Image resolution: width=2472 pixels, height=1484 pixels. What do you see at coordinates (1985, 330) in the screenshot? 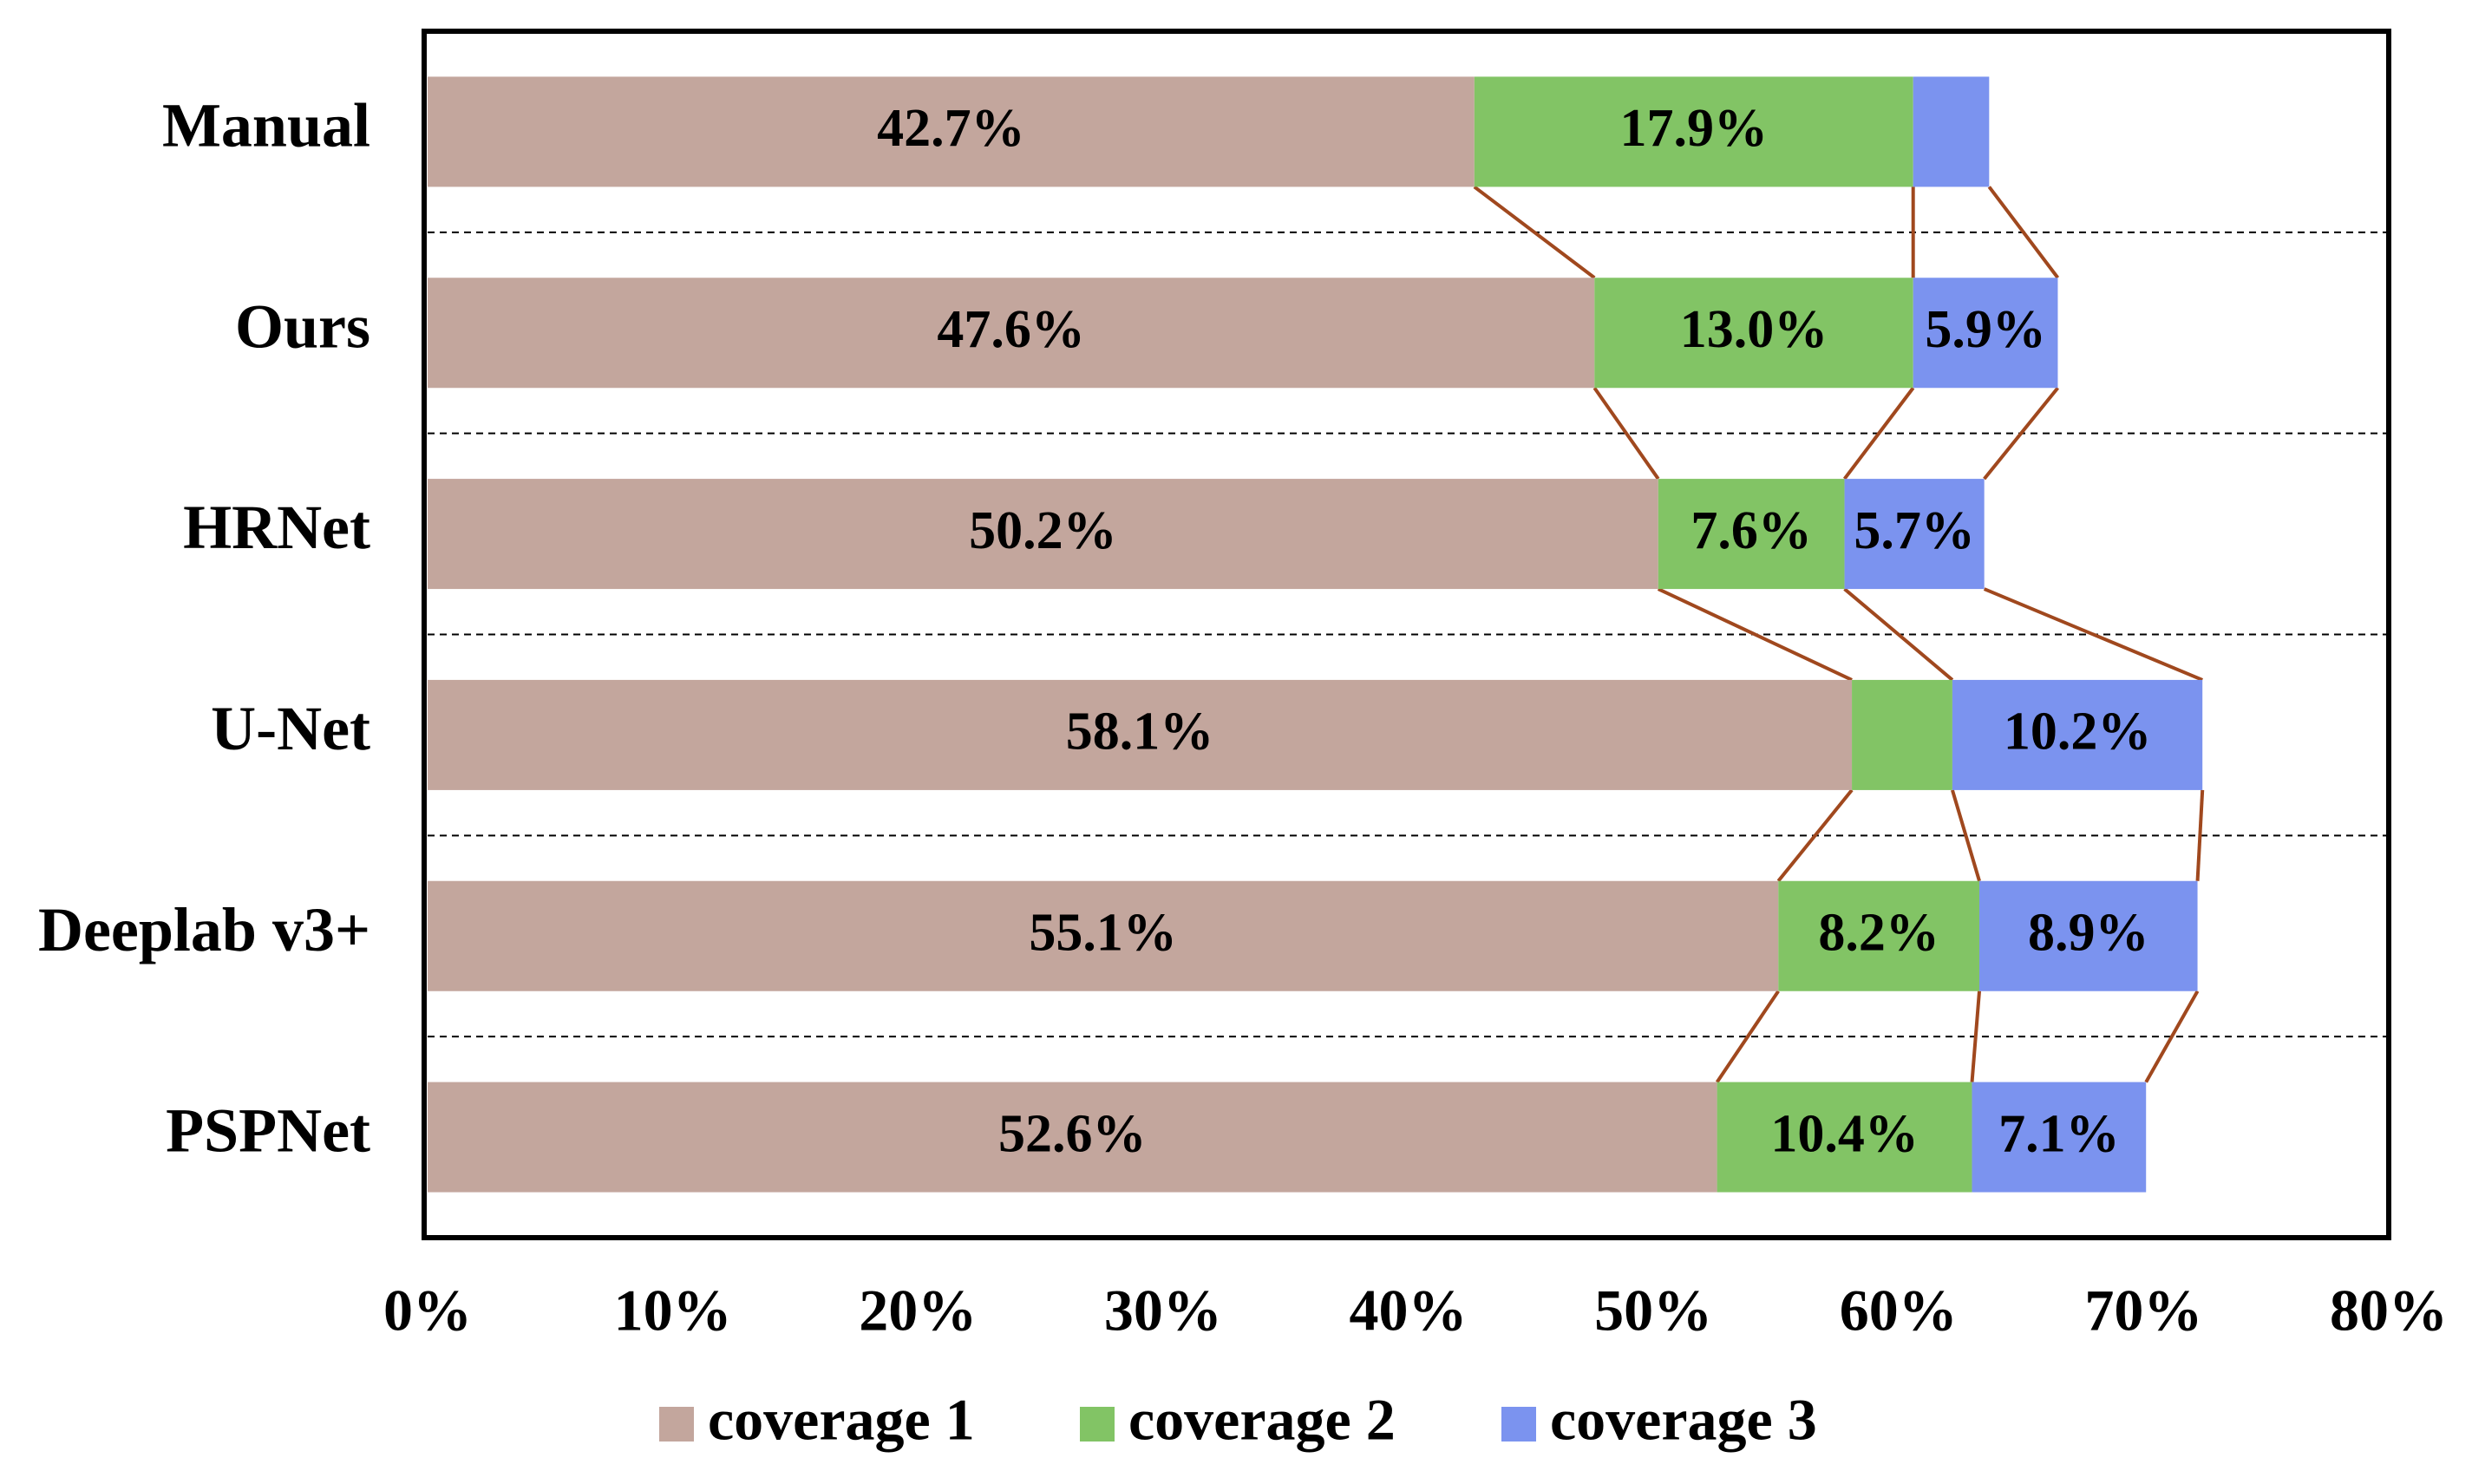
I see `data-label: 5.9%` at bounding box center [1985, 330].